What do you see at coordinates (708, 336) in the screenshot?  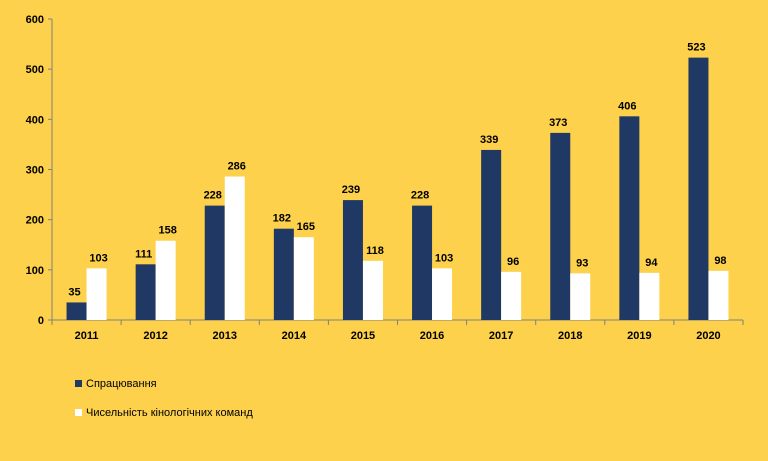 I see `x-tick-label: 2020` at bounding box center [708, 336].